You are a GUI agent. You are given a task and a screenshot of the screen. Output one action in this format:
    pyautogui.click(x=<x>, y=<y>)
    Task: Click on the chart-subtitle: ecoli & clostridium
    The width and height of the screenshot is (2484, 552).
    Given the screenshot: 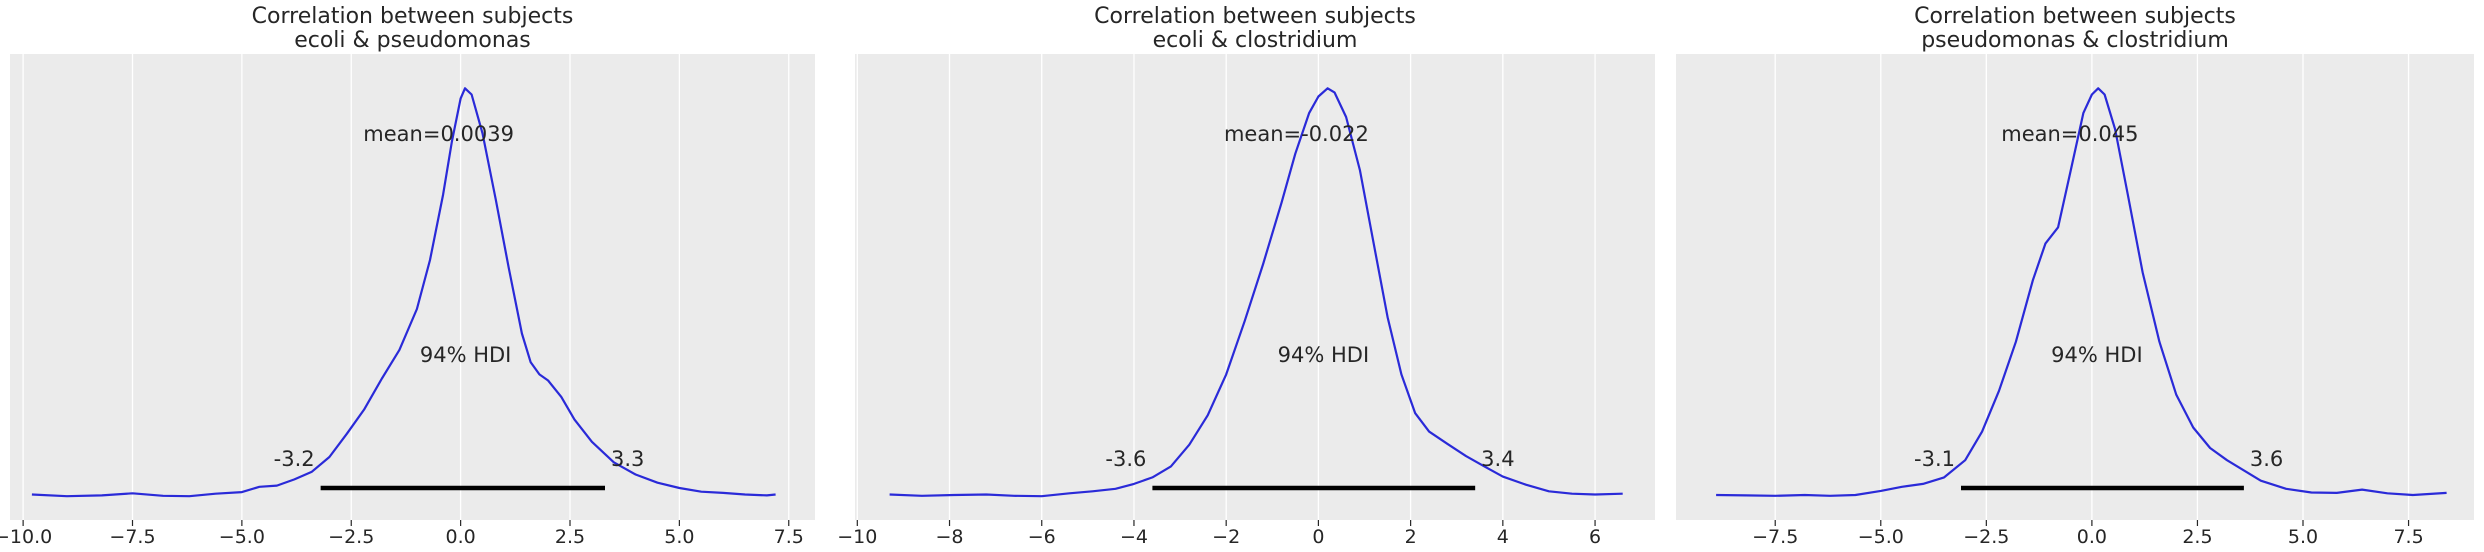 What is the action you would take?
    pyautogui.click(x=1255, y=40)
    